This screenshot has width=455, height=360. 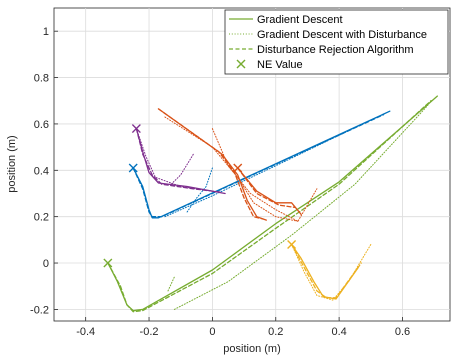 I want to click on legend-entry: Gradient Descent with Disturbance, so click(x=328, y=35).